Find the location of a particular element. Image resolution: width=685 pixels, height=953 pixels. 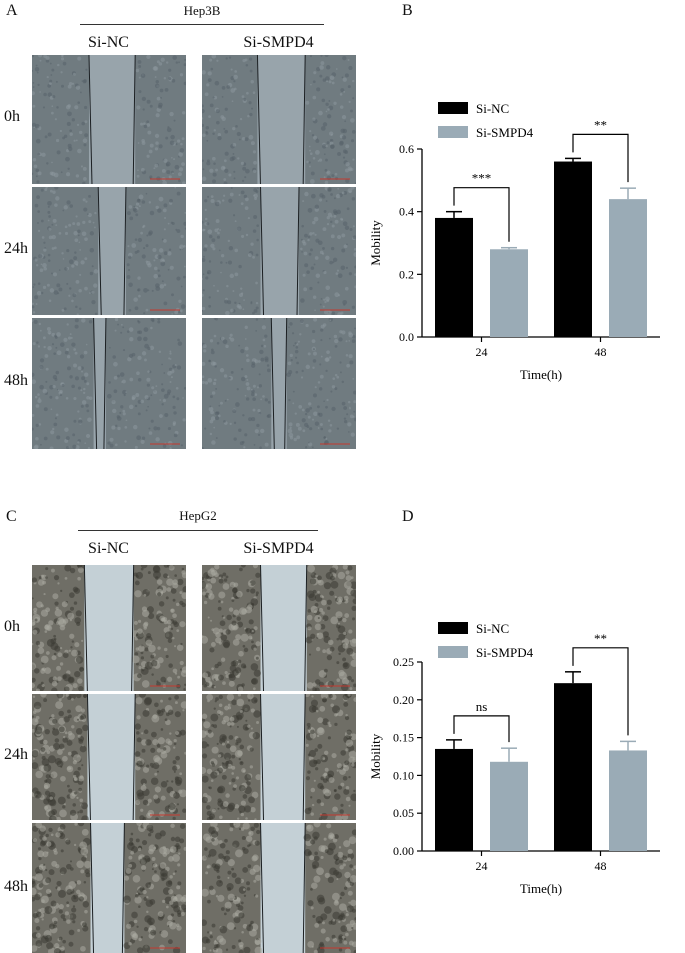

chart-d-y-tick-label: 0.20 is located at coordinates (403, 700).